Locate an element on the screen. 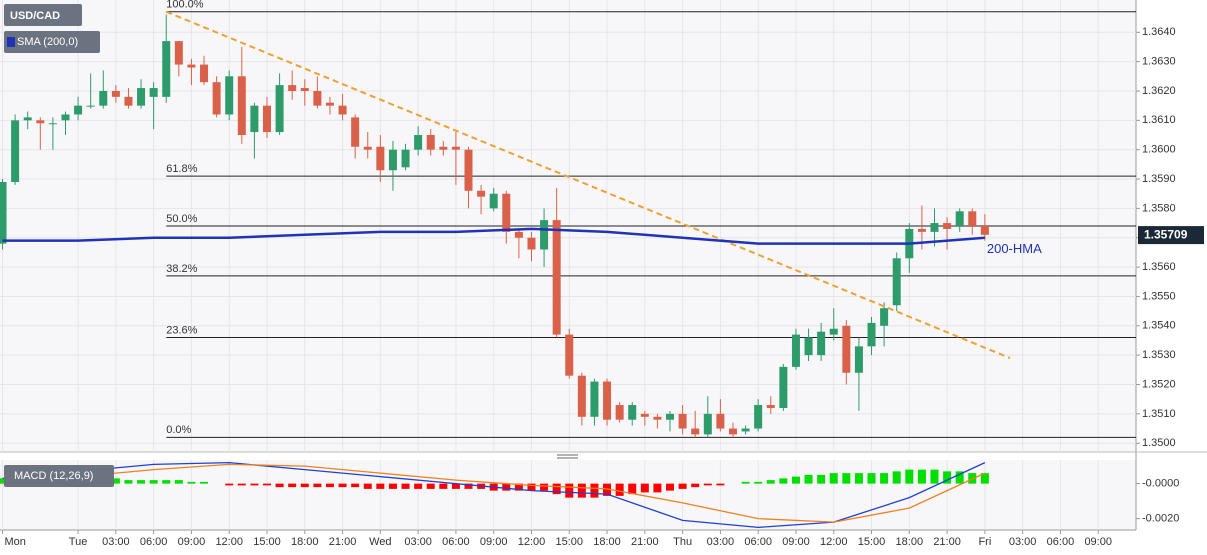  legend-entry: SMA (200,0) is located at coordinates (47, 42).